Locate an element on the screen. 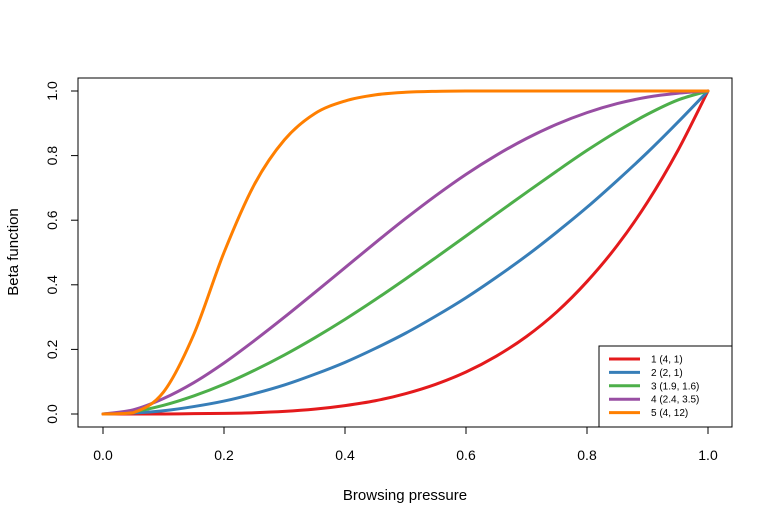 The image size is (773, 525). x-axis-title: Browsing pressure is located at coordinates (405, 495).